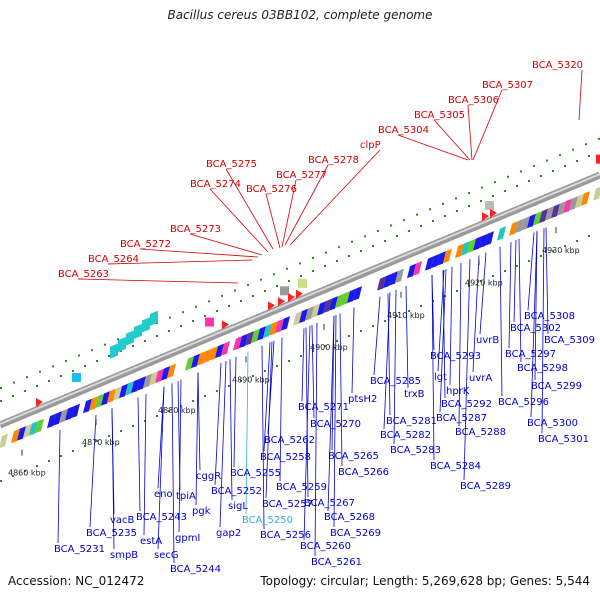  What do you see at coordinates (563, 439) in the screenshot?
I see `gene-label-bottom: BCA_5301` at bounding box center [563, 439].